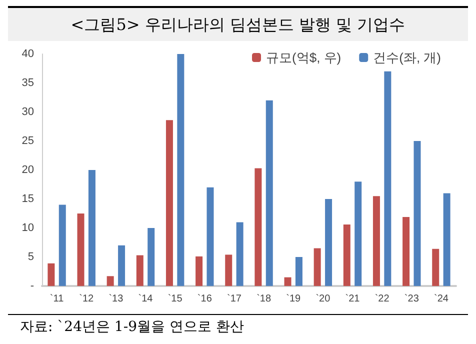 Image resolution: width=476 pixels, height=344 pixels. I want to click on y-tick-label: 25, so click(28, 141).